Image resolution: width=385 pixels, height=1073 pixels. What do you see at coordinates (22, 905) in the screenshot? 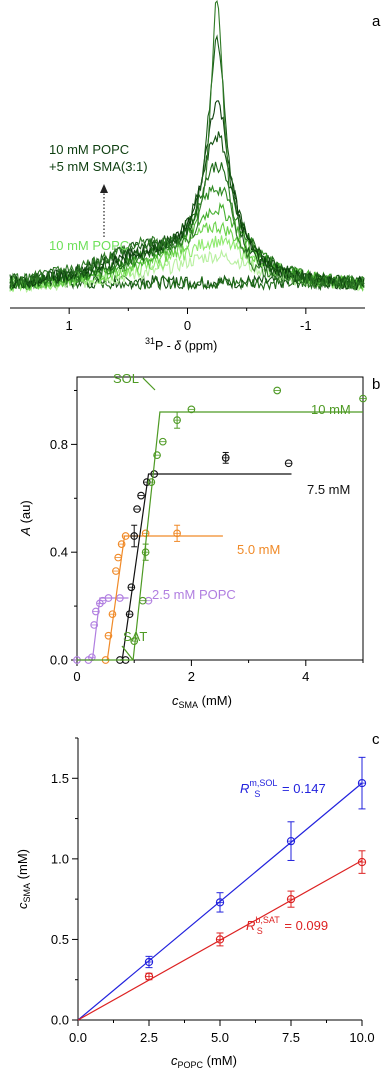
I see `y-label-main-c: c` at bounding box center [22, 905].